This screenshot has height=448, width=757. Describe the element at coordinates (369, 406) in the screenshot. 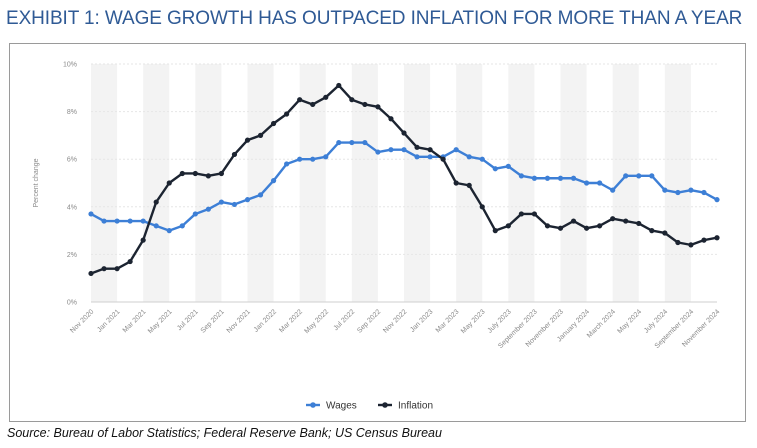

I see `legend: Wages Inflation` at that location.